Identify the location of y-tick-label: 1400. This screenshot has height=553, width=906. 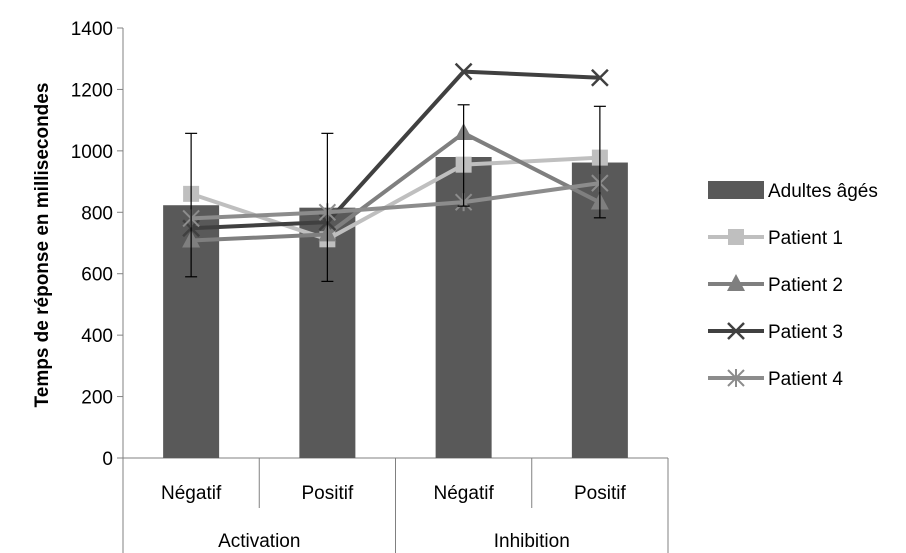
(92, 29).